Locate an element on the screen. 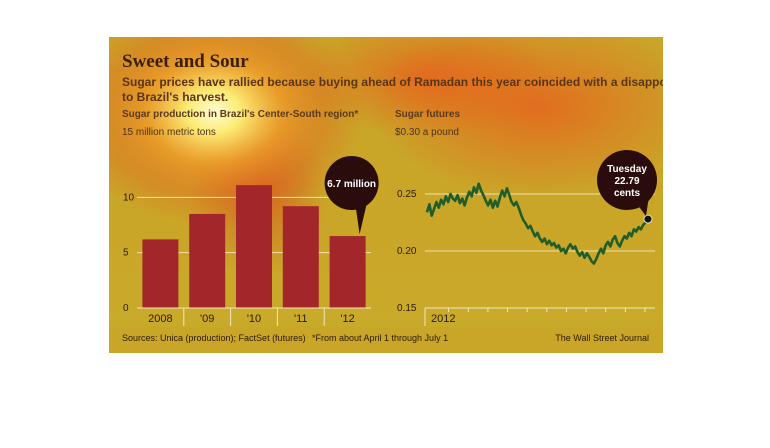 The height and width of the screenshot is (448, 770). line-y-tick-label: 0.20 is located at coordinates (407, 251).